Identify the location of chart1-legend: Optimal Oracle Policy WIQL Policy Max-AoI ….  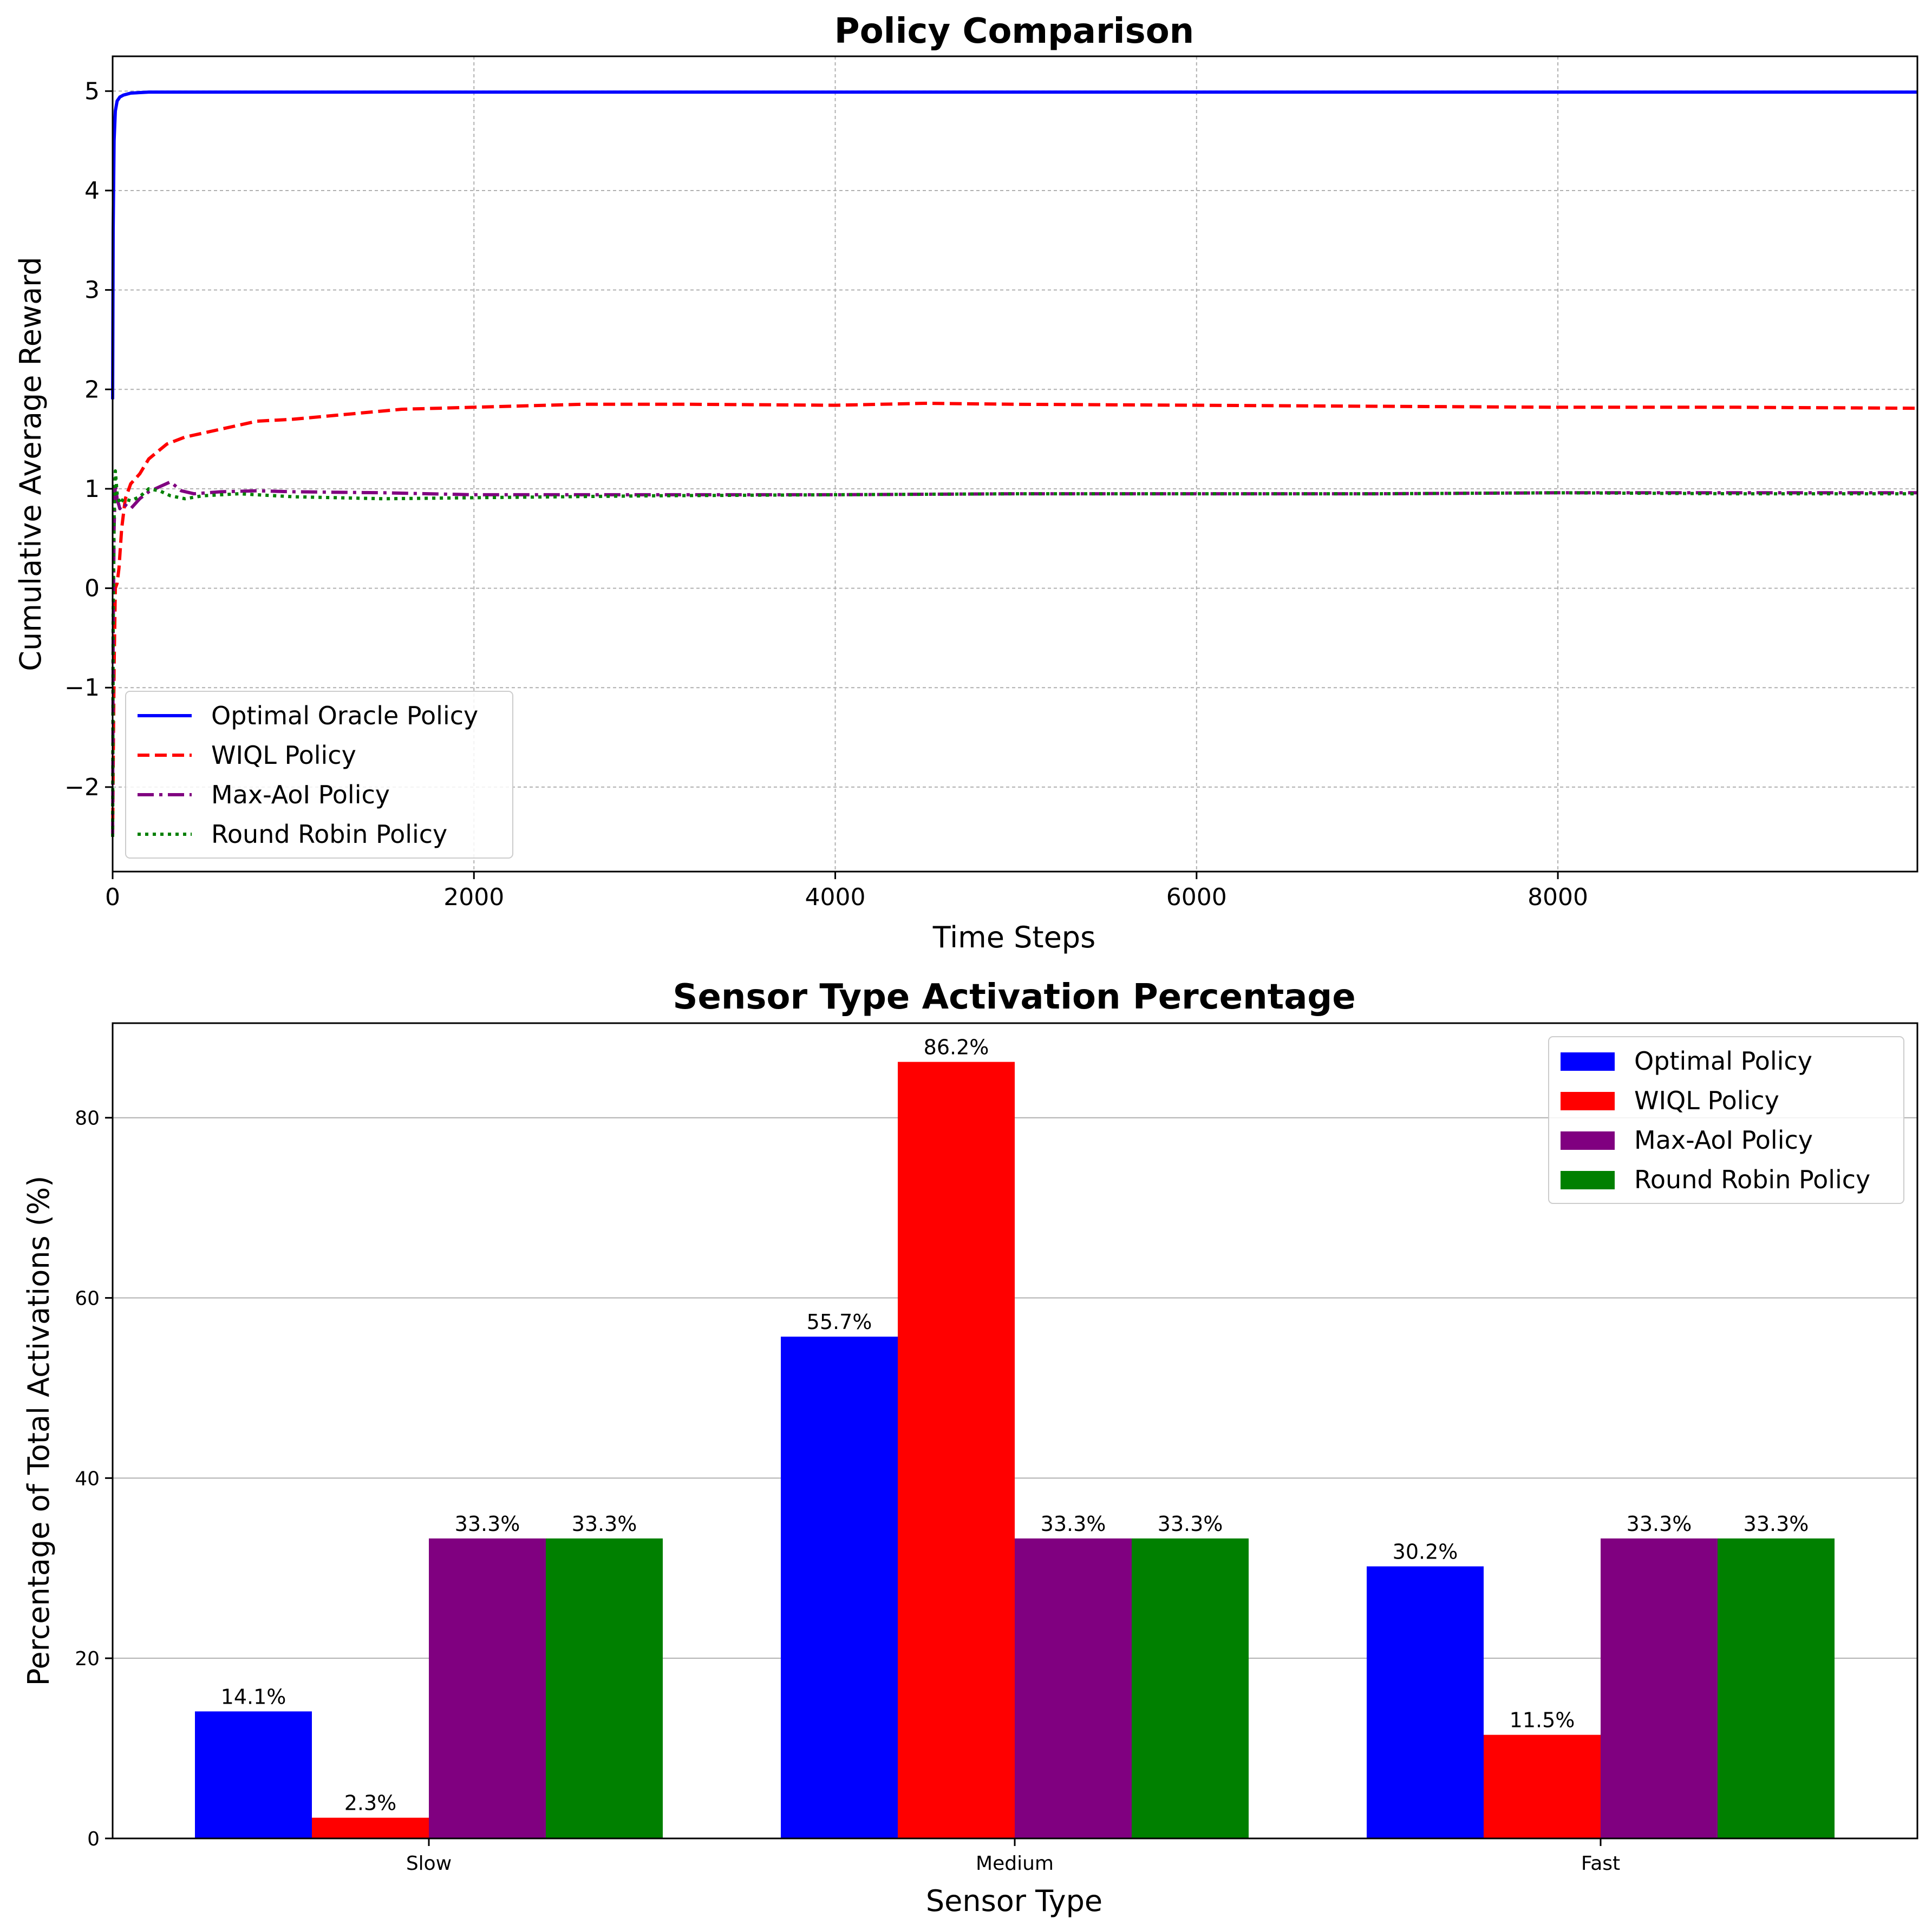
(319, 775).